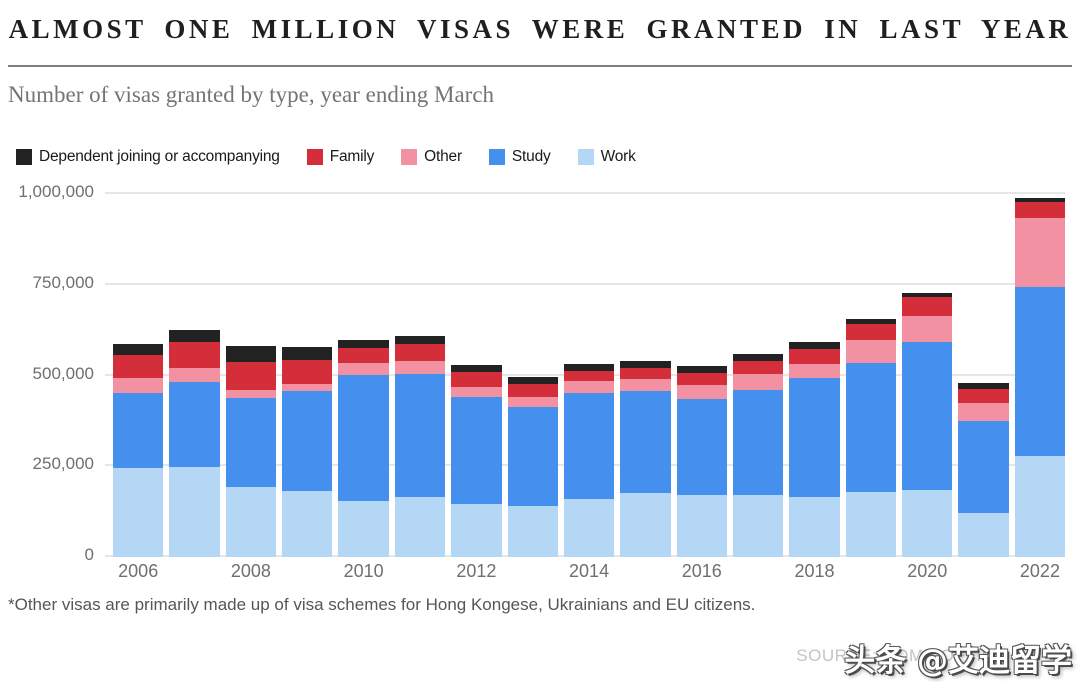 The image size is (1080, 682). I want to click on x-axis-tick-label: 2014, so click(589, 571).